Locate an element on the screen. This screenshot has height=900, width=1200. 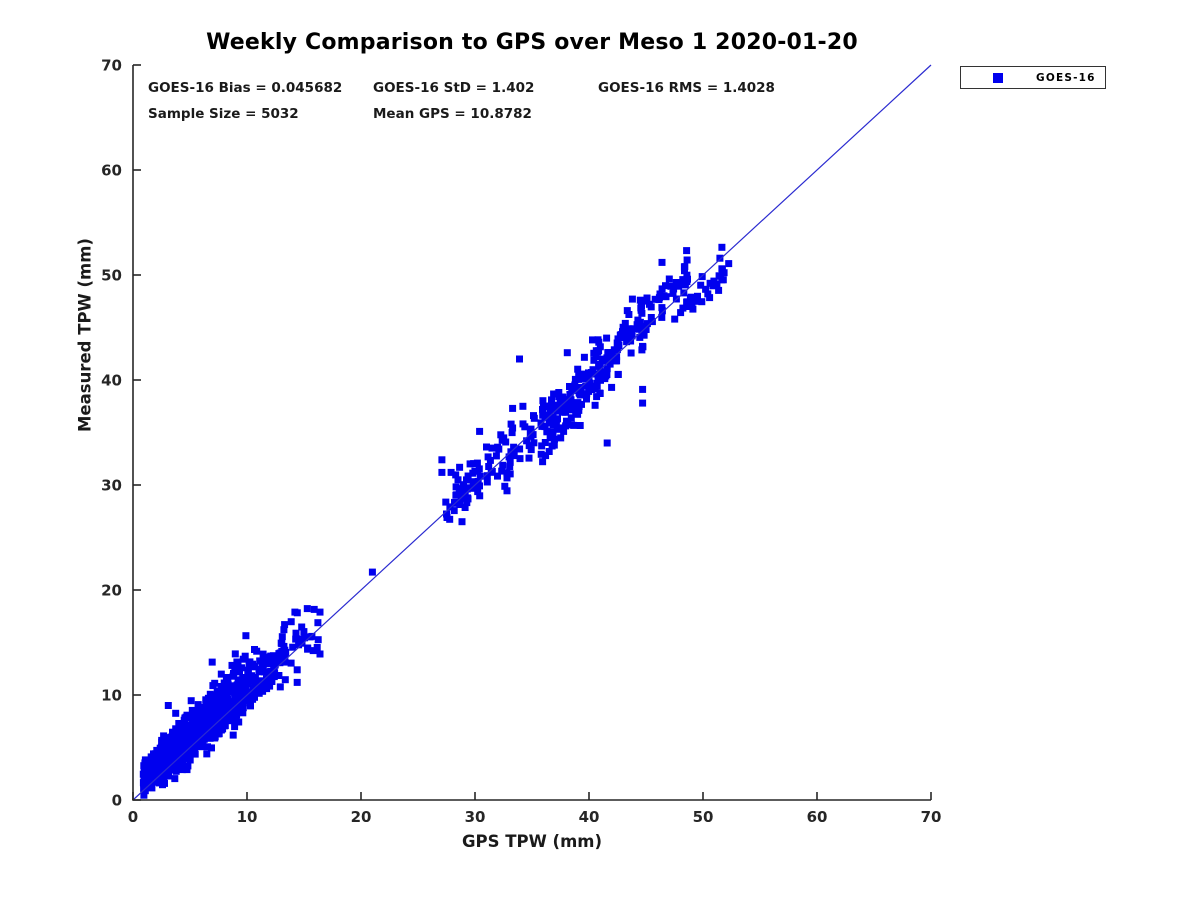
y-tick-label: 60 is located at coordinates (111, 171).